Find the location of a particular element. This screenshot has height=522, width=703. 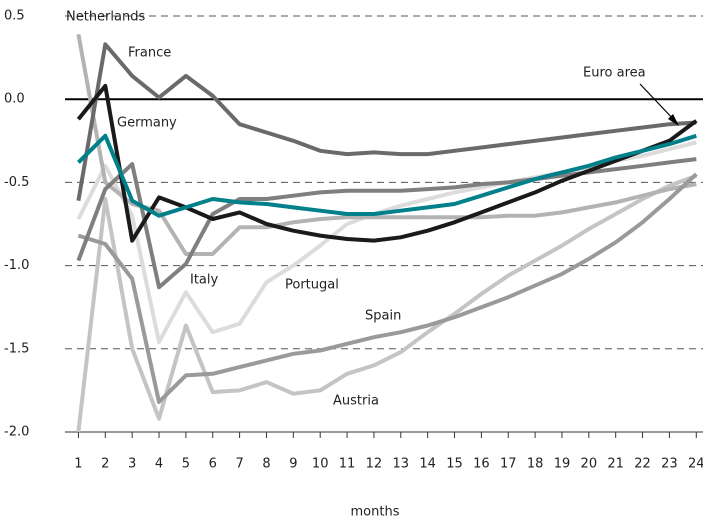

x-tick-label: 19 is located at coordinates (562, 464).